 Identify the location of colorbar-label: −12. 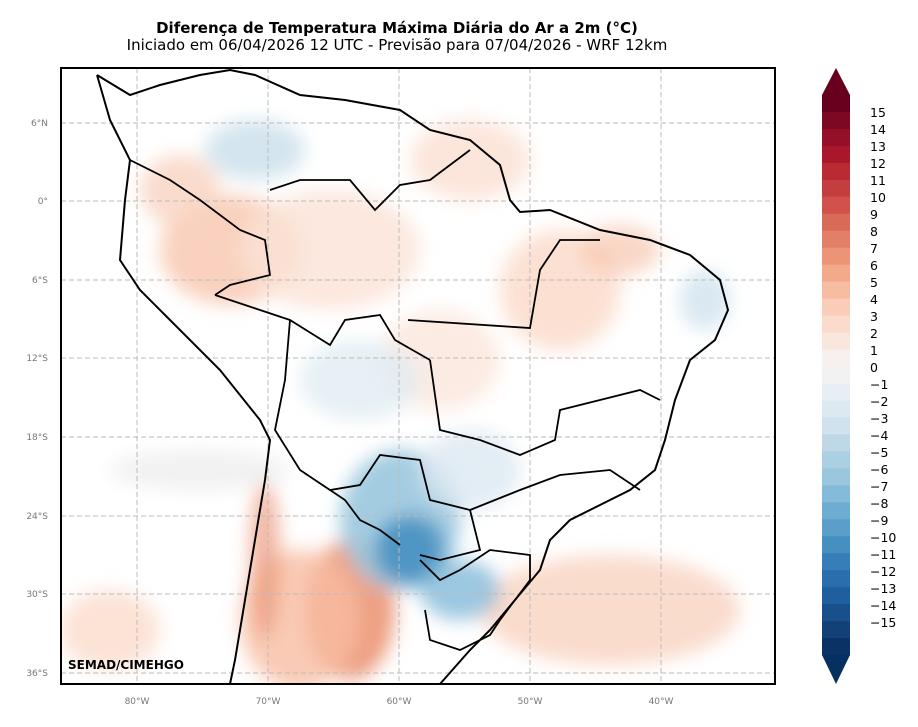
(883, 571).